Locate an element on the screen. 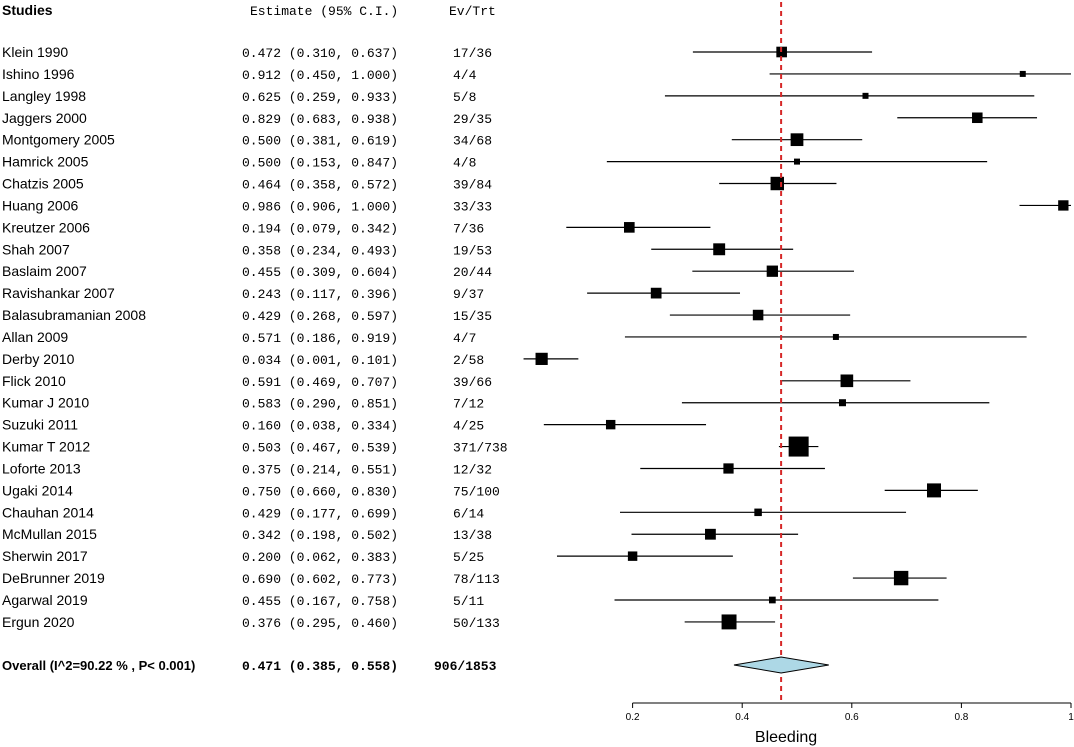 Image resolution: width=1074 pixels, height=747 pixels. study-name: Sherwin 2017 is located at coordinates (45, 556).